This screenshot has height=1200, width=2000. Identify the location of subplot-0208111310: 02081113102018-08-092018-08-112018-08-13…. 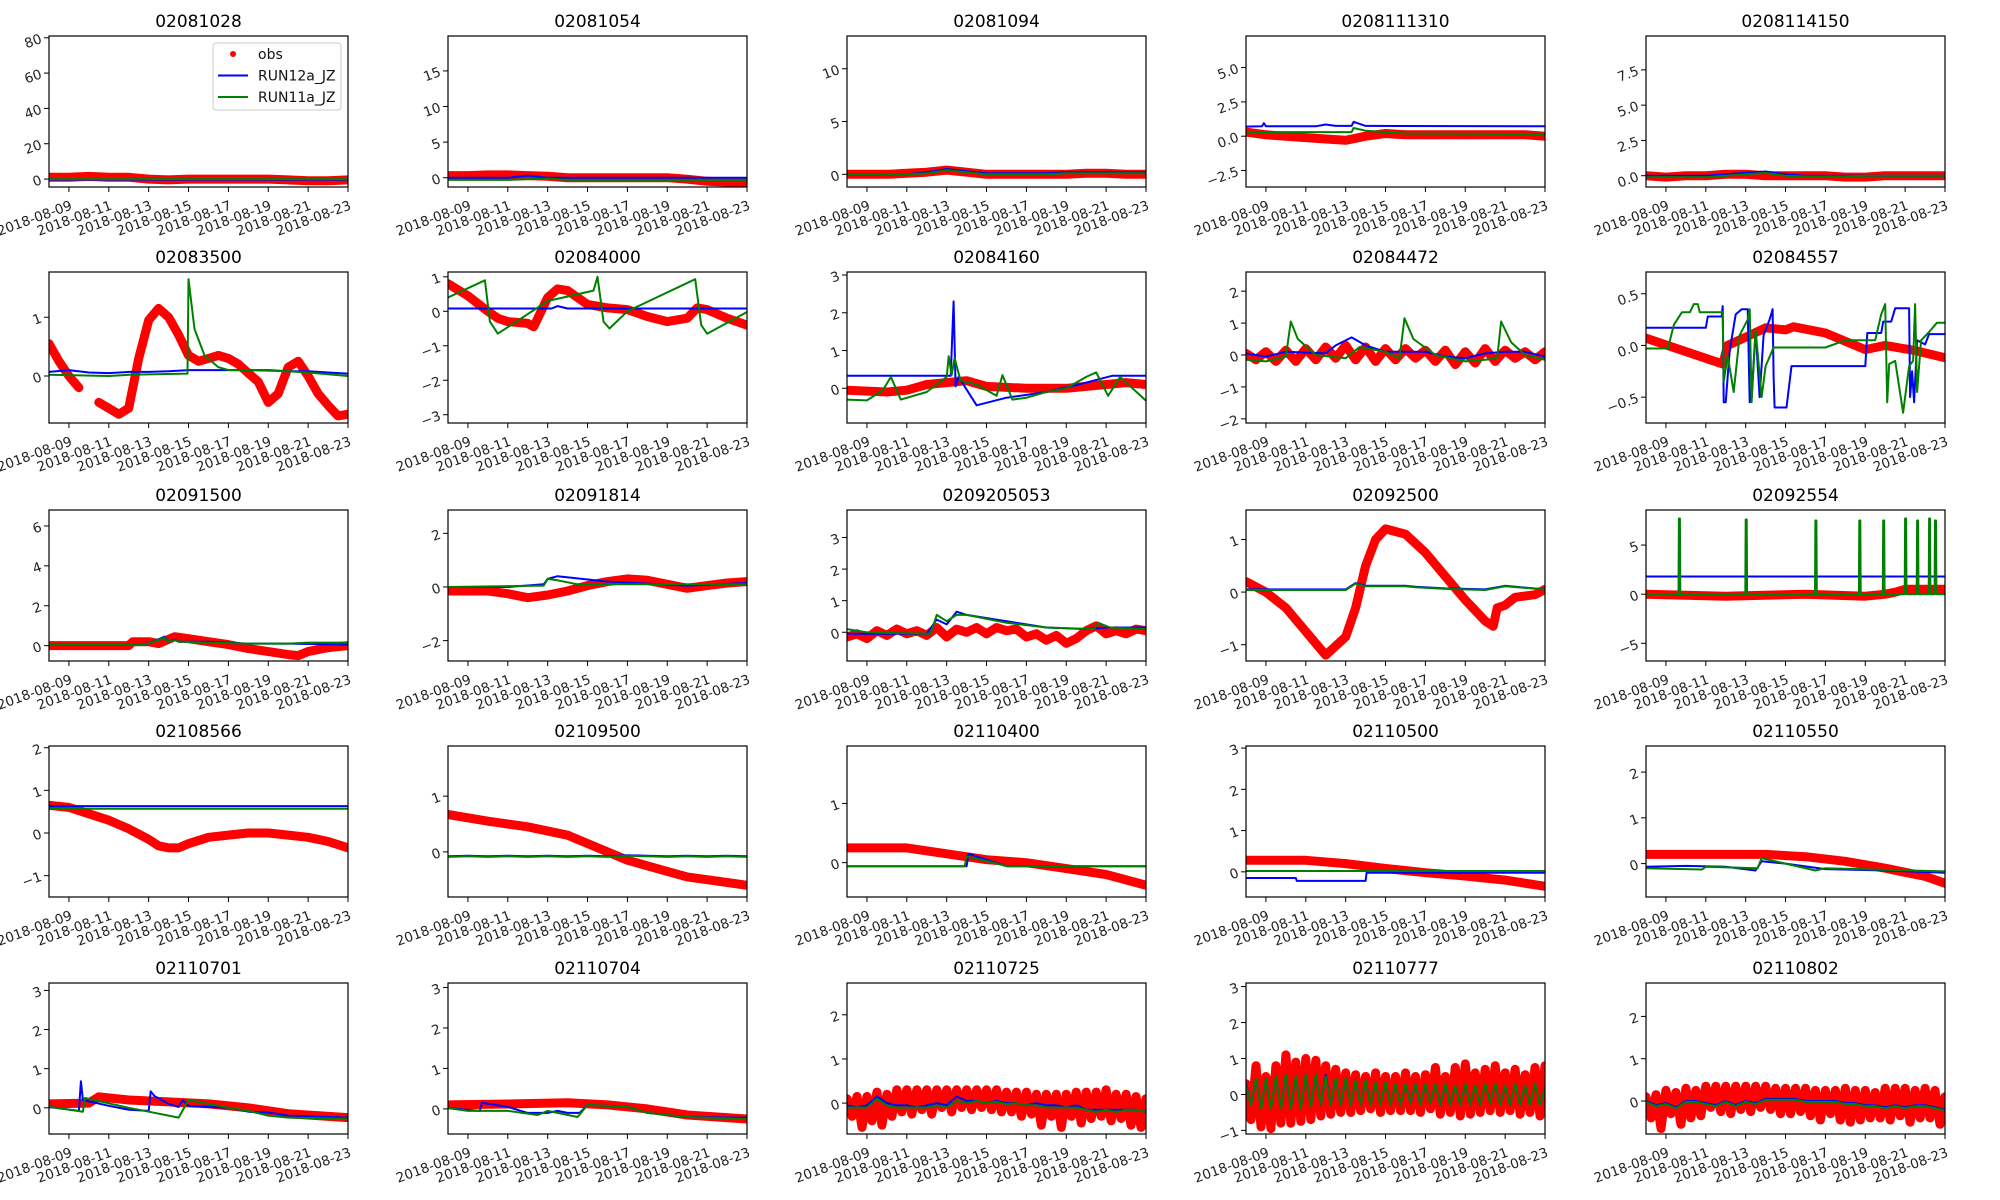
(1371, 126).